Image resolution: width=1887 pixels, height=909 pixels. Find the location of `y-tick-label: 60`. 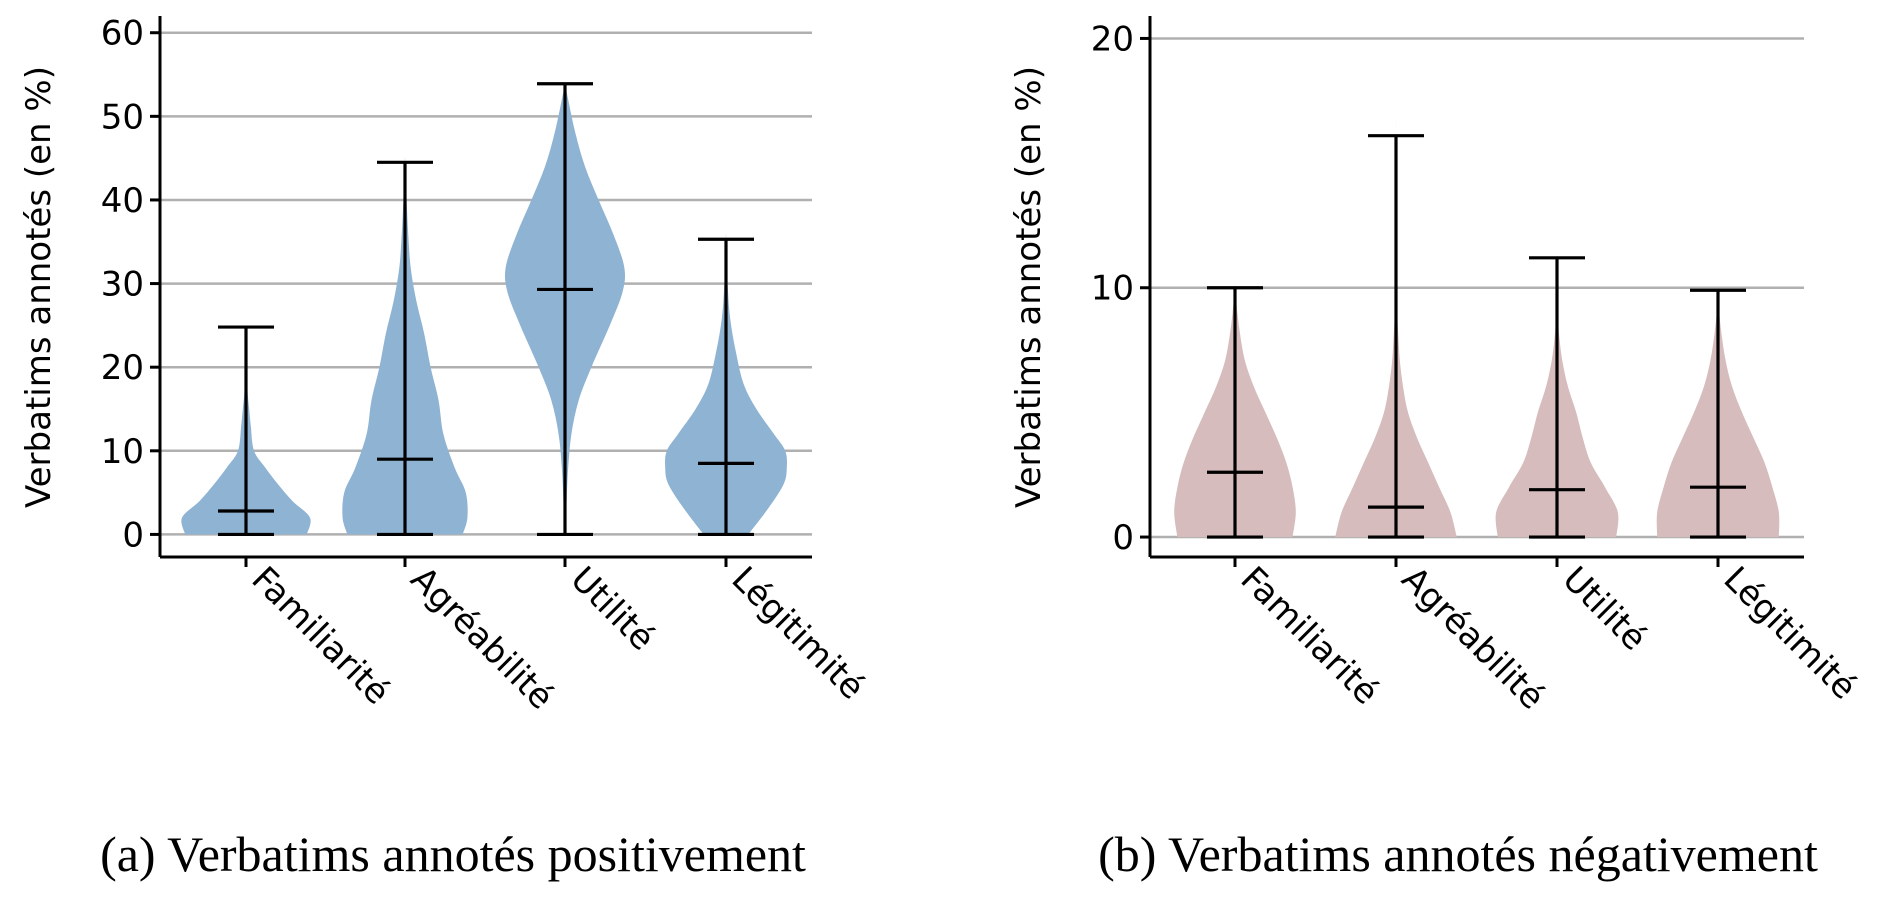

y-tick-label: 60 is located at coordinates (122, 34).